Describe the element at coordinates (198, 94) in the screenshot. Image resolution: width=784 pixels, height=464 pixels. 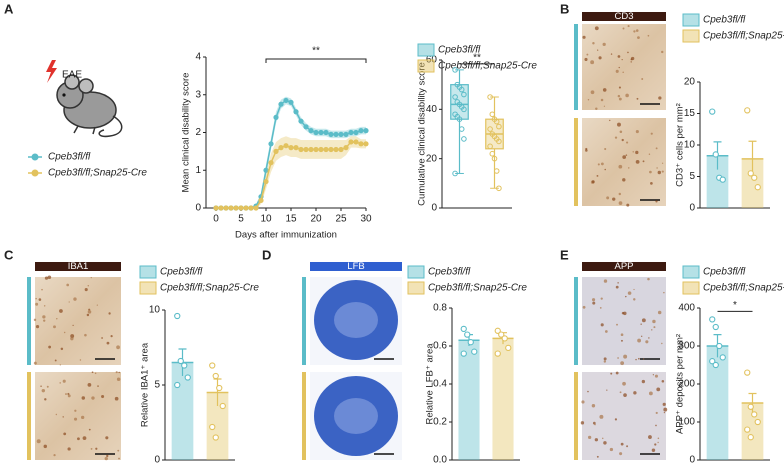
I see `y-tick-label: 3` at that location.